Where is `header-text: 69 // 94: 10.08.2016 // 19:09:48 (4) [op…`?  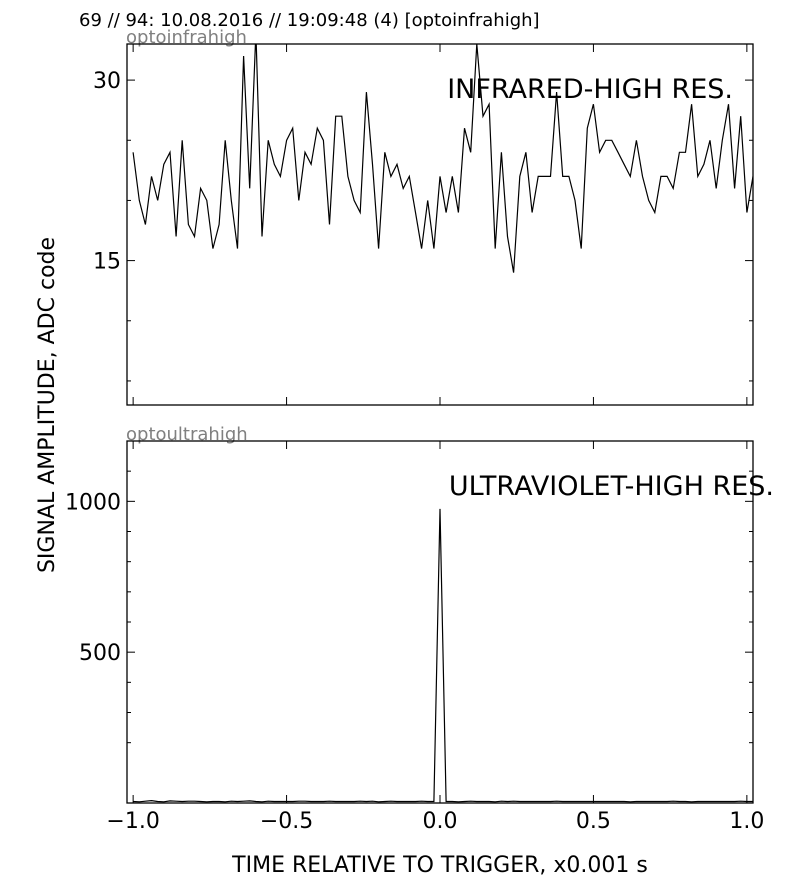 header-text: 69 // 94: 10.08.2016 // 19:09:48 (4) [op… is located at coordinates (309, 20).